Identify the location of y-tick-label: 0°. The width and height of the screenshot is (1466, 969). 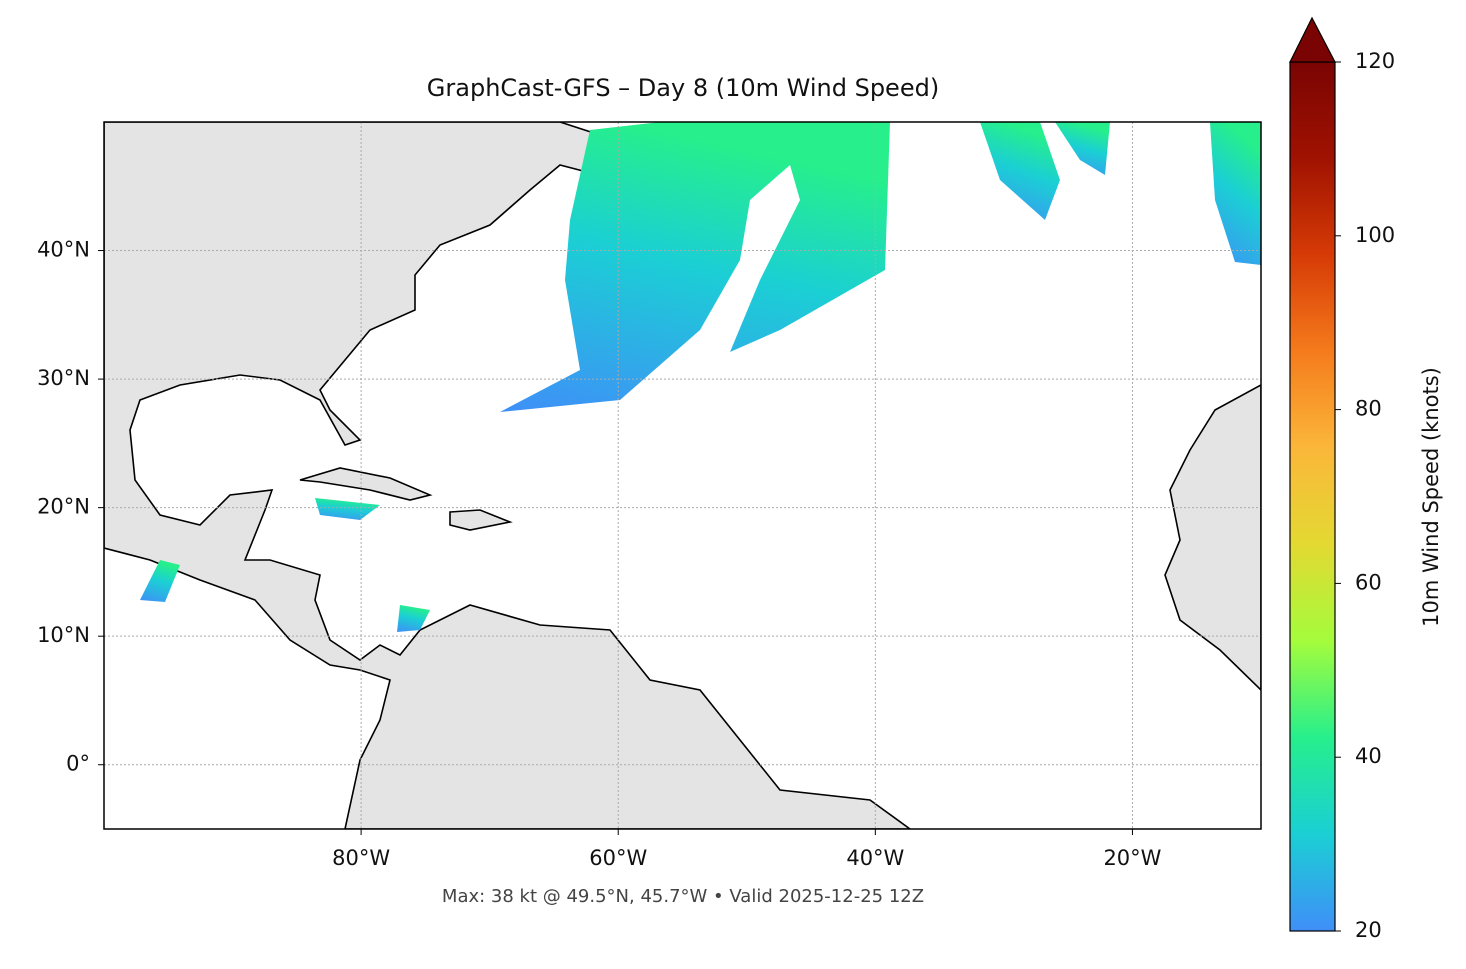
(78, 764).